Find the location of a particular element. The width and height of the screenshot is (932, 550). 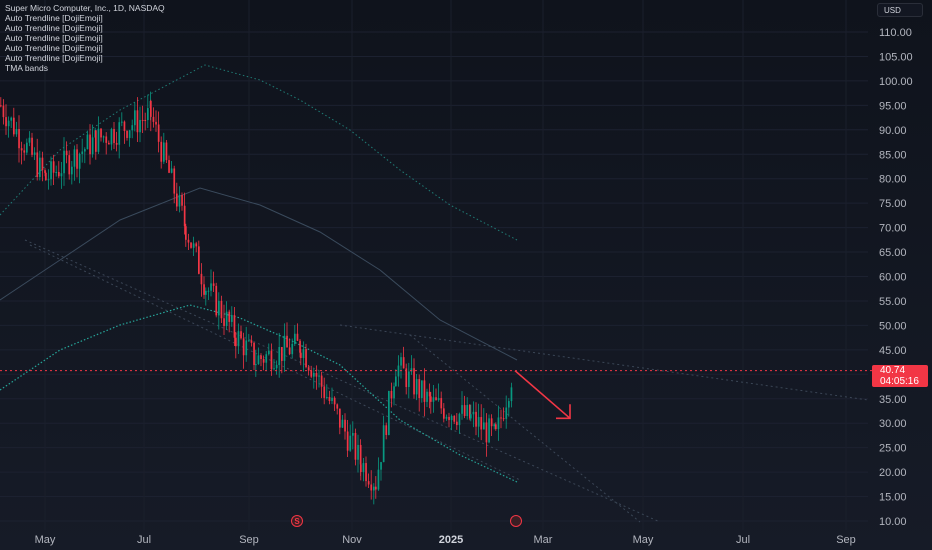

x-tick-label: Mar is located at coordinates (543, 540).